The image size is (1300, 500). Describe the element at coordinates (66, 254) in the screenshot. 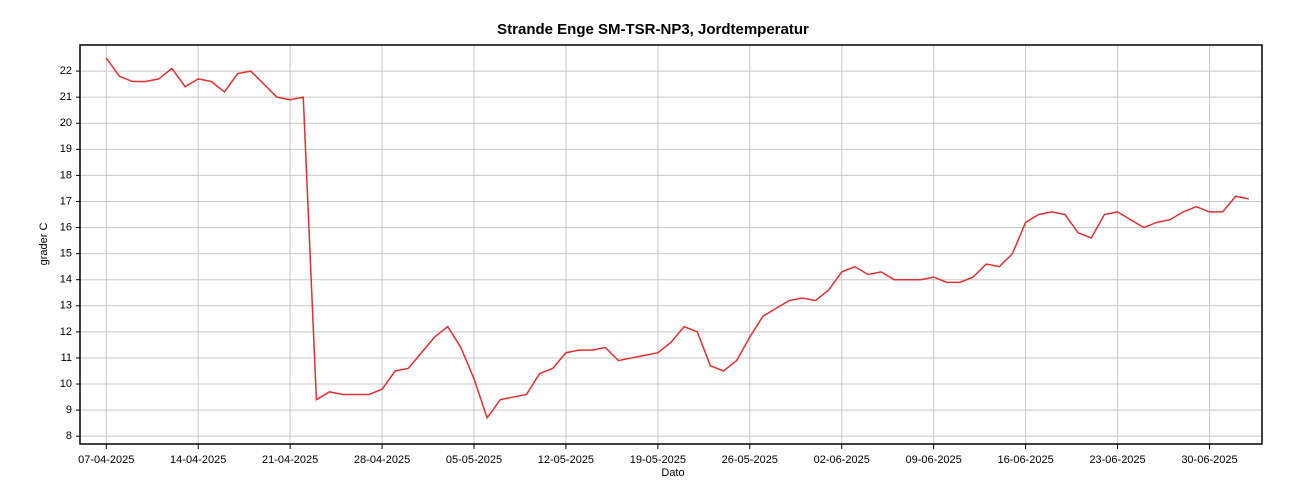

I see `y-tick-label: 15` at that location.